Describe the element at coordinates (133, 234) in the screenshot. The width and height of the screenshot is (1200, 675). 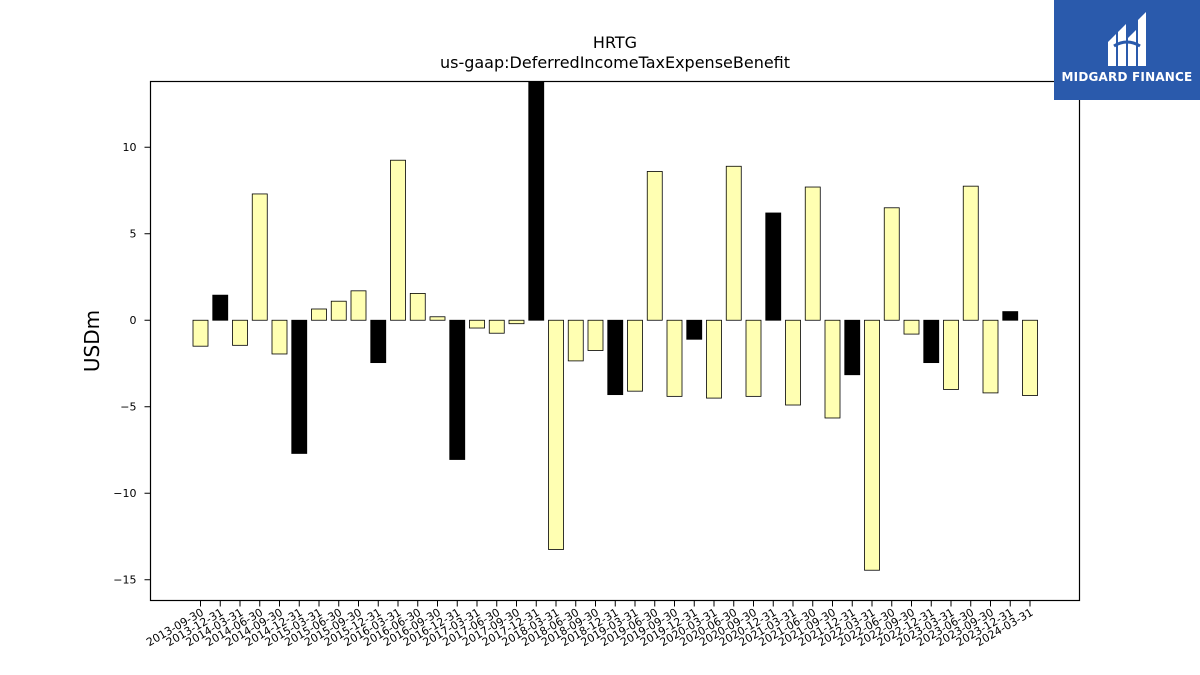
I see `y-tick-label: 5` at that location.